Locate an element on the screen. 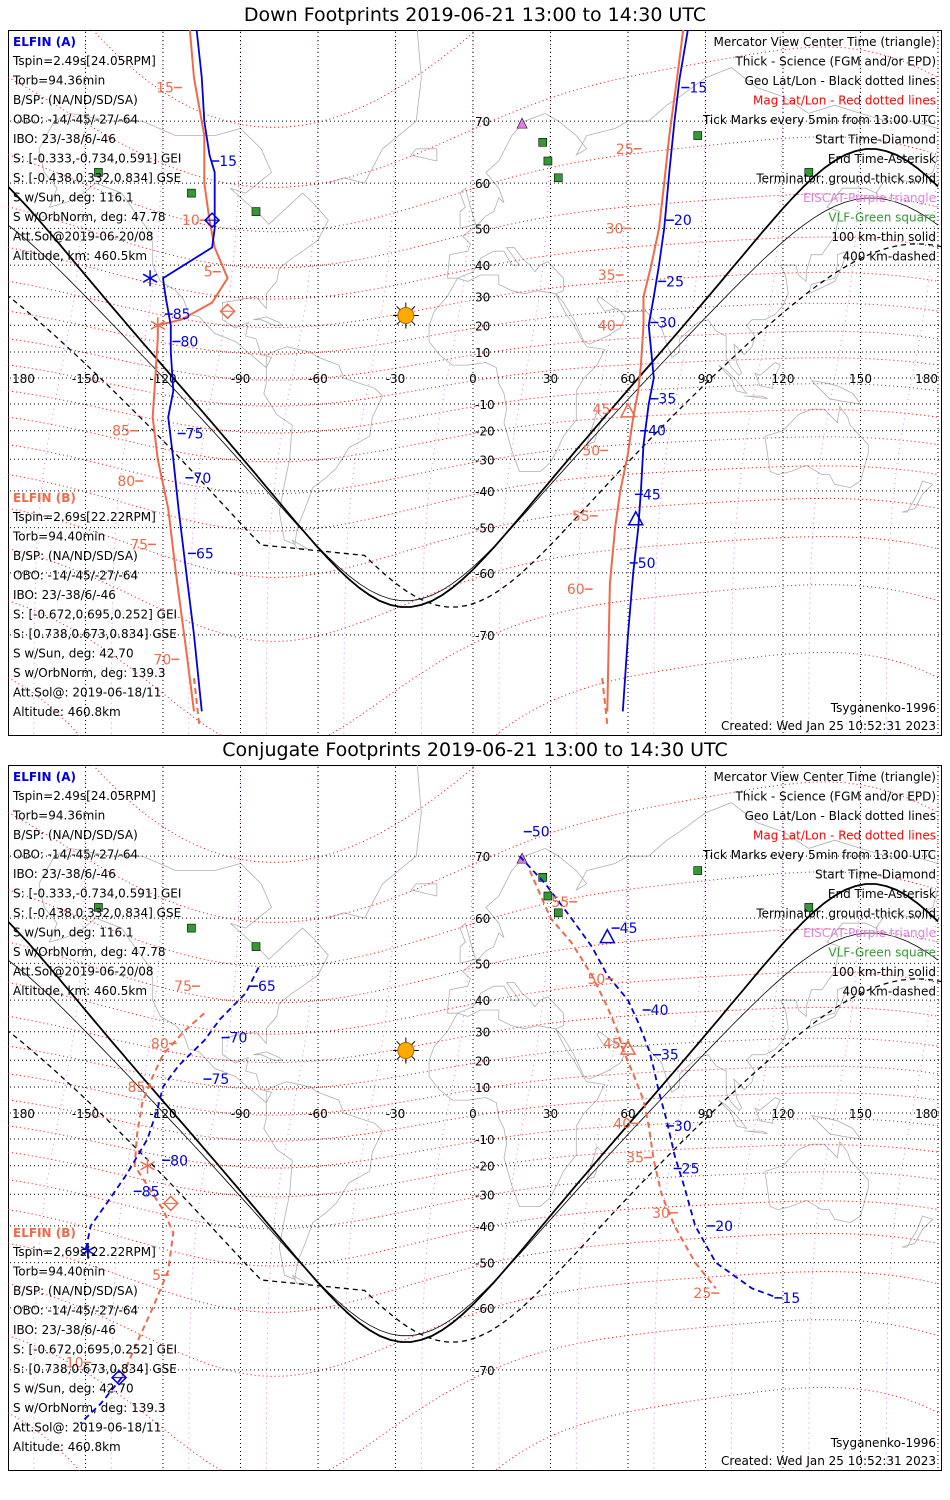 The width and height of the screenshot is (950, 1500). elfin-a-track is located at coordinates (172, 1109).